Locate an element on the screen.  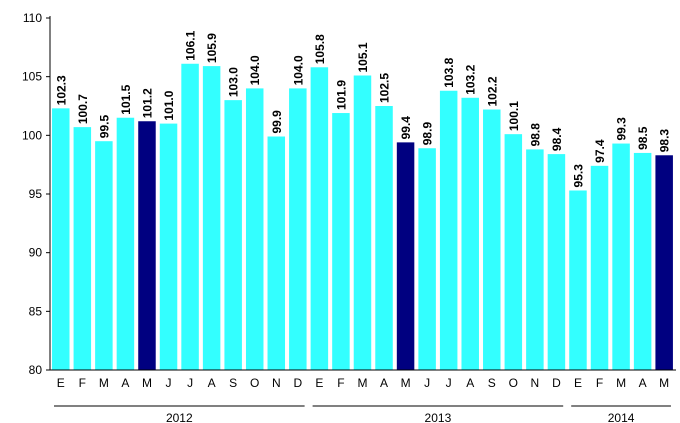
y-axis: 80 85 90 95 100 105 110 is located at coordinates (36, 194).